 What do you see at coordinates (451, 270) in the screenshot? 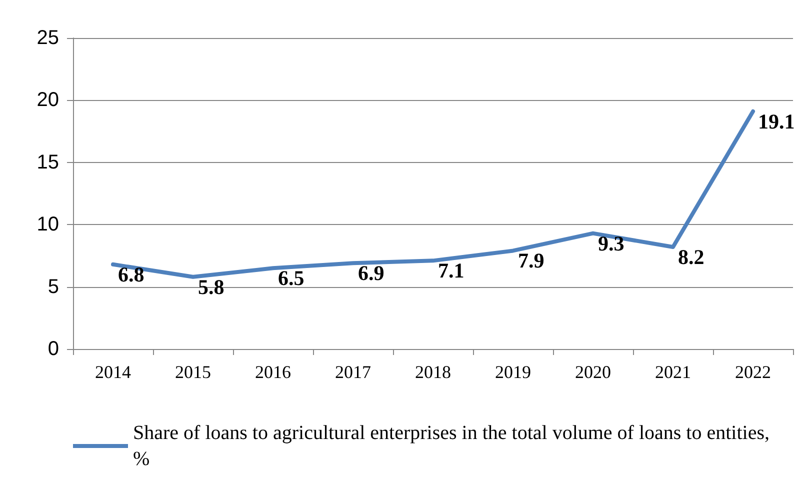
I see `data-label: 7.1` at bounding box center [451, 270].